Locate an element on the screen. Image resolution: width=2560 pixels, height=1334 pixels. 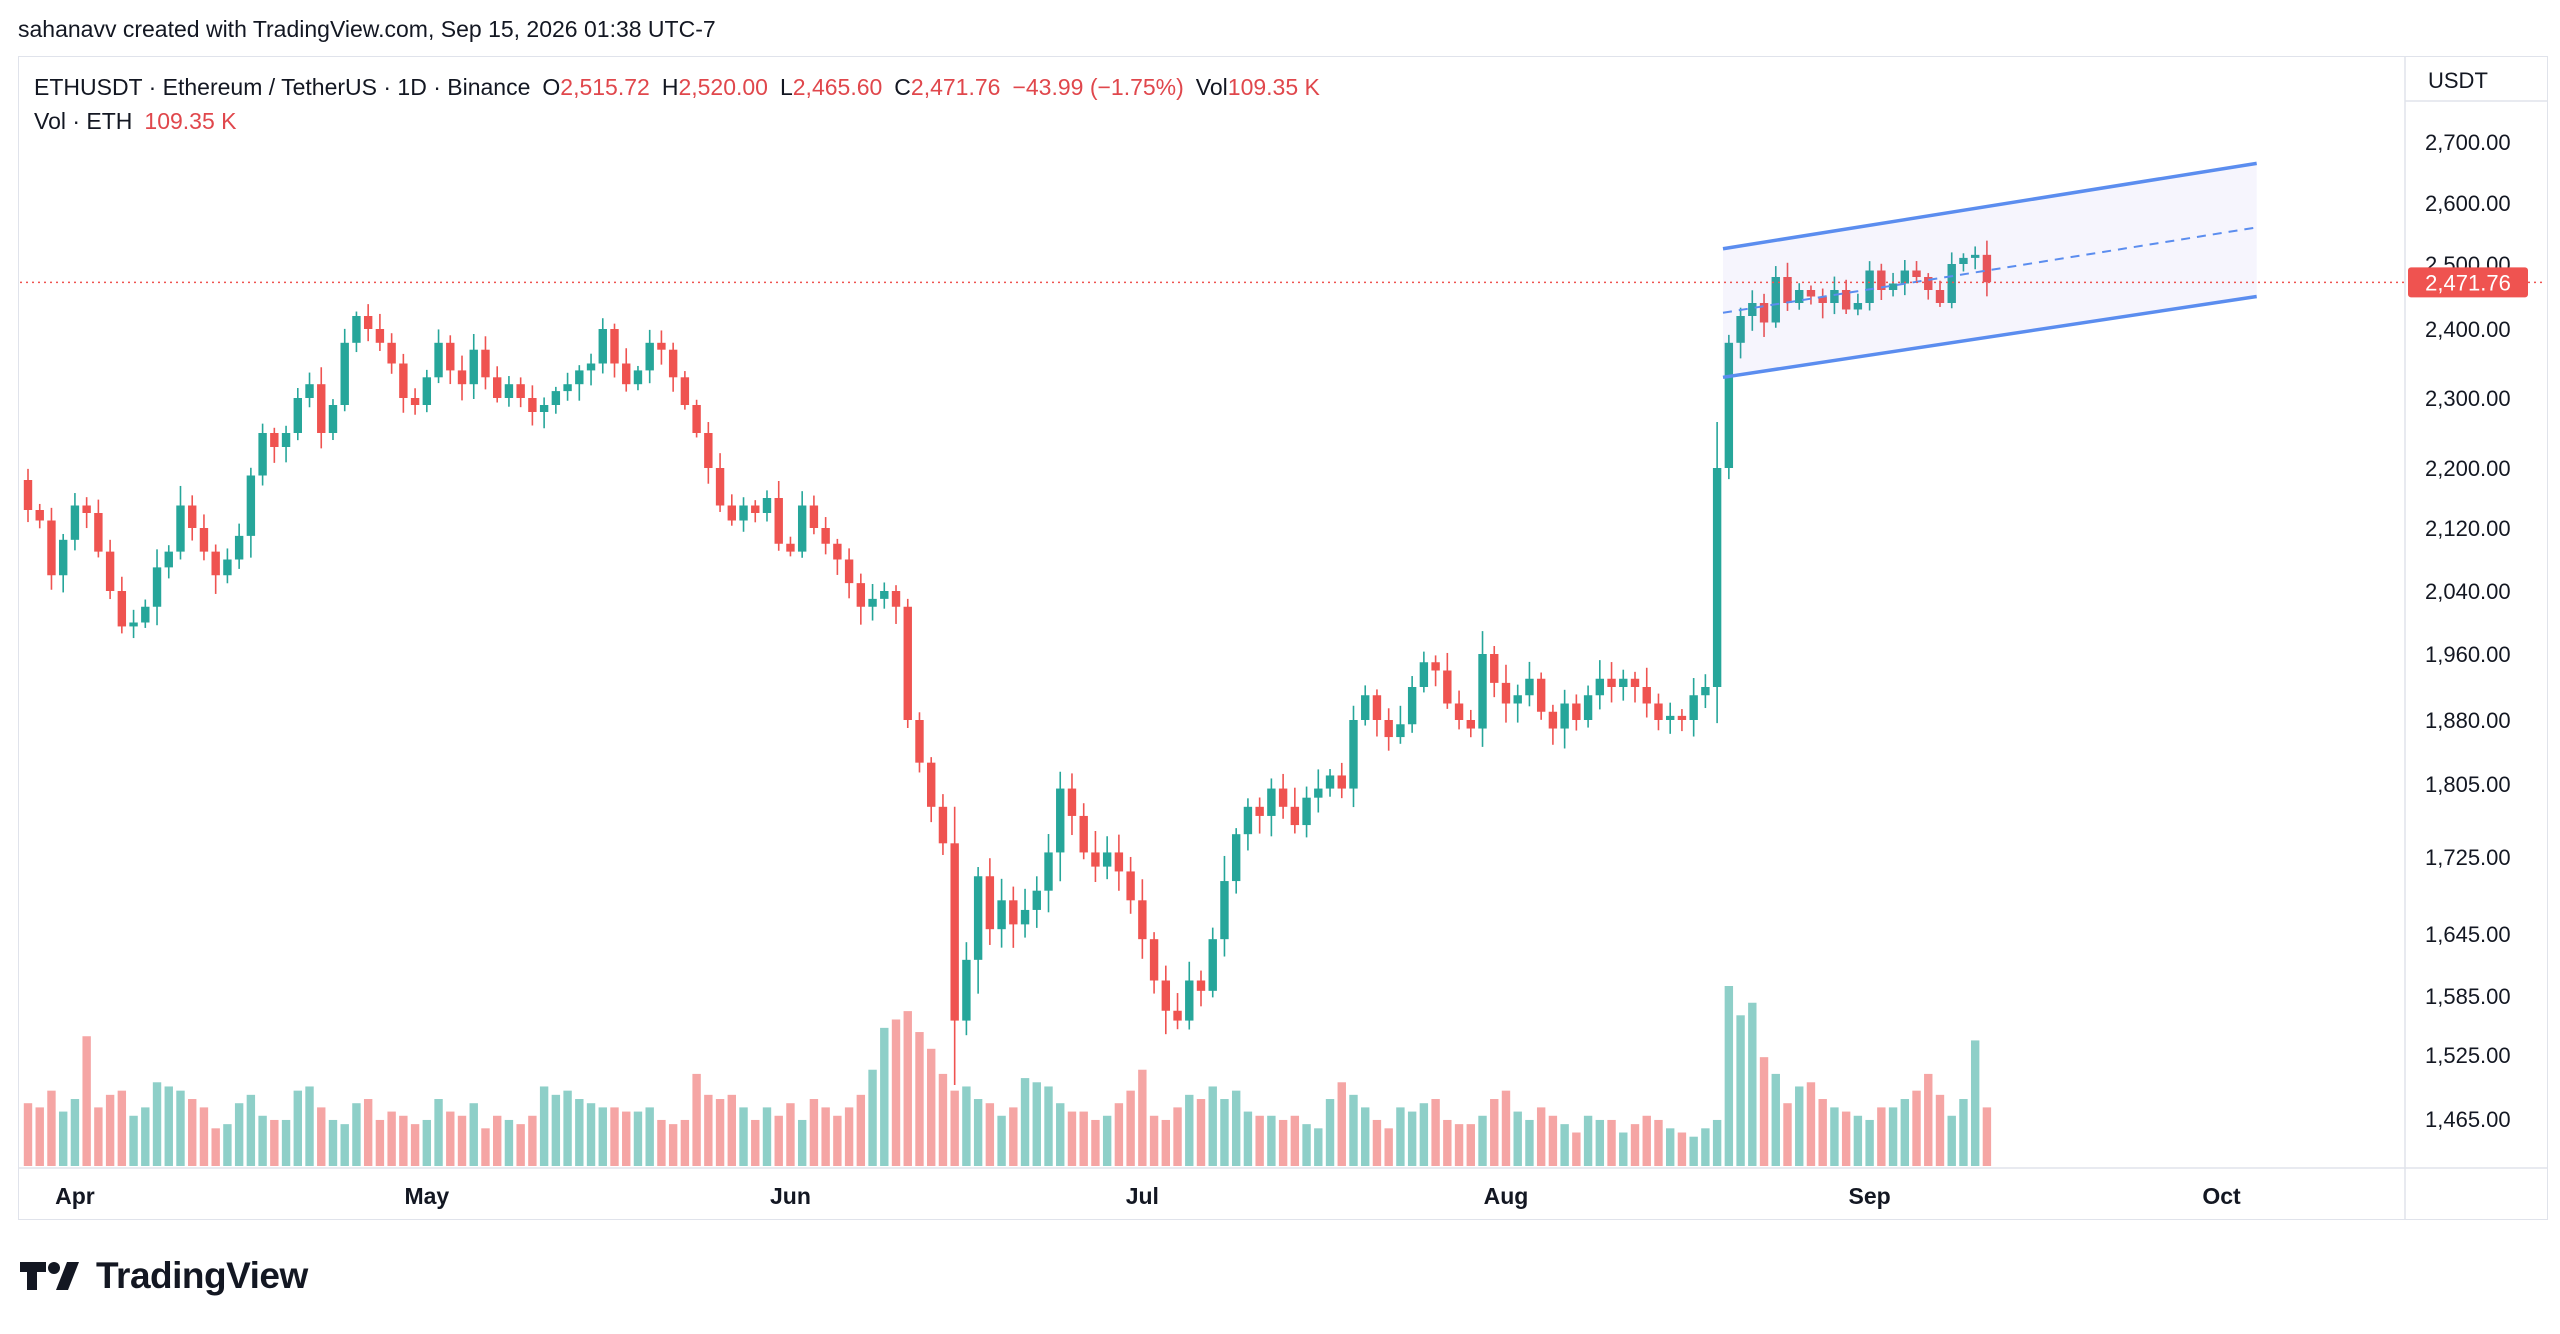
y-tick-label: 1,525.00 is located at coordinates (2468, 1055).